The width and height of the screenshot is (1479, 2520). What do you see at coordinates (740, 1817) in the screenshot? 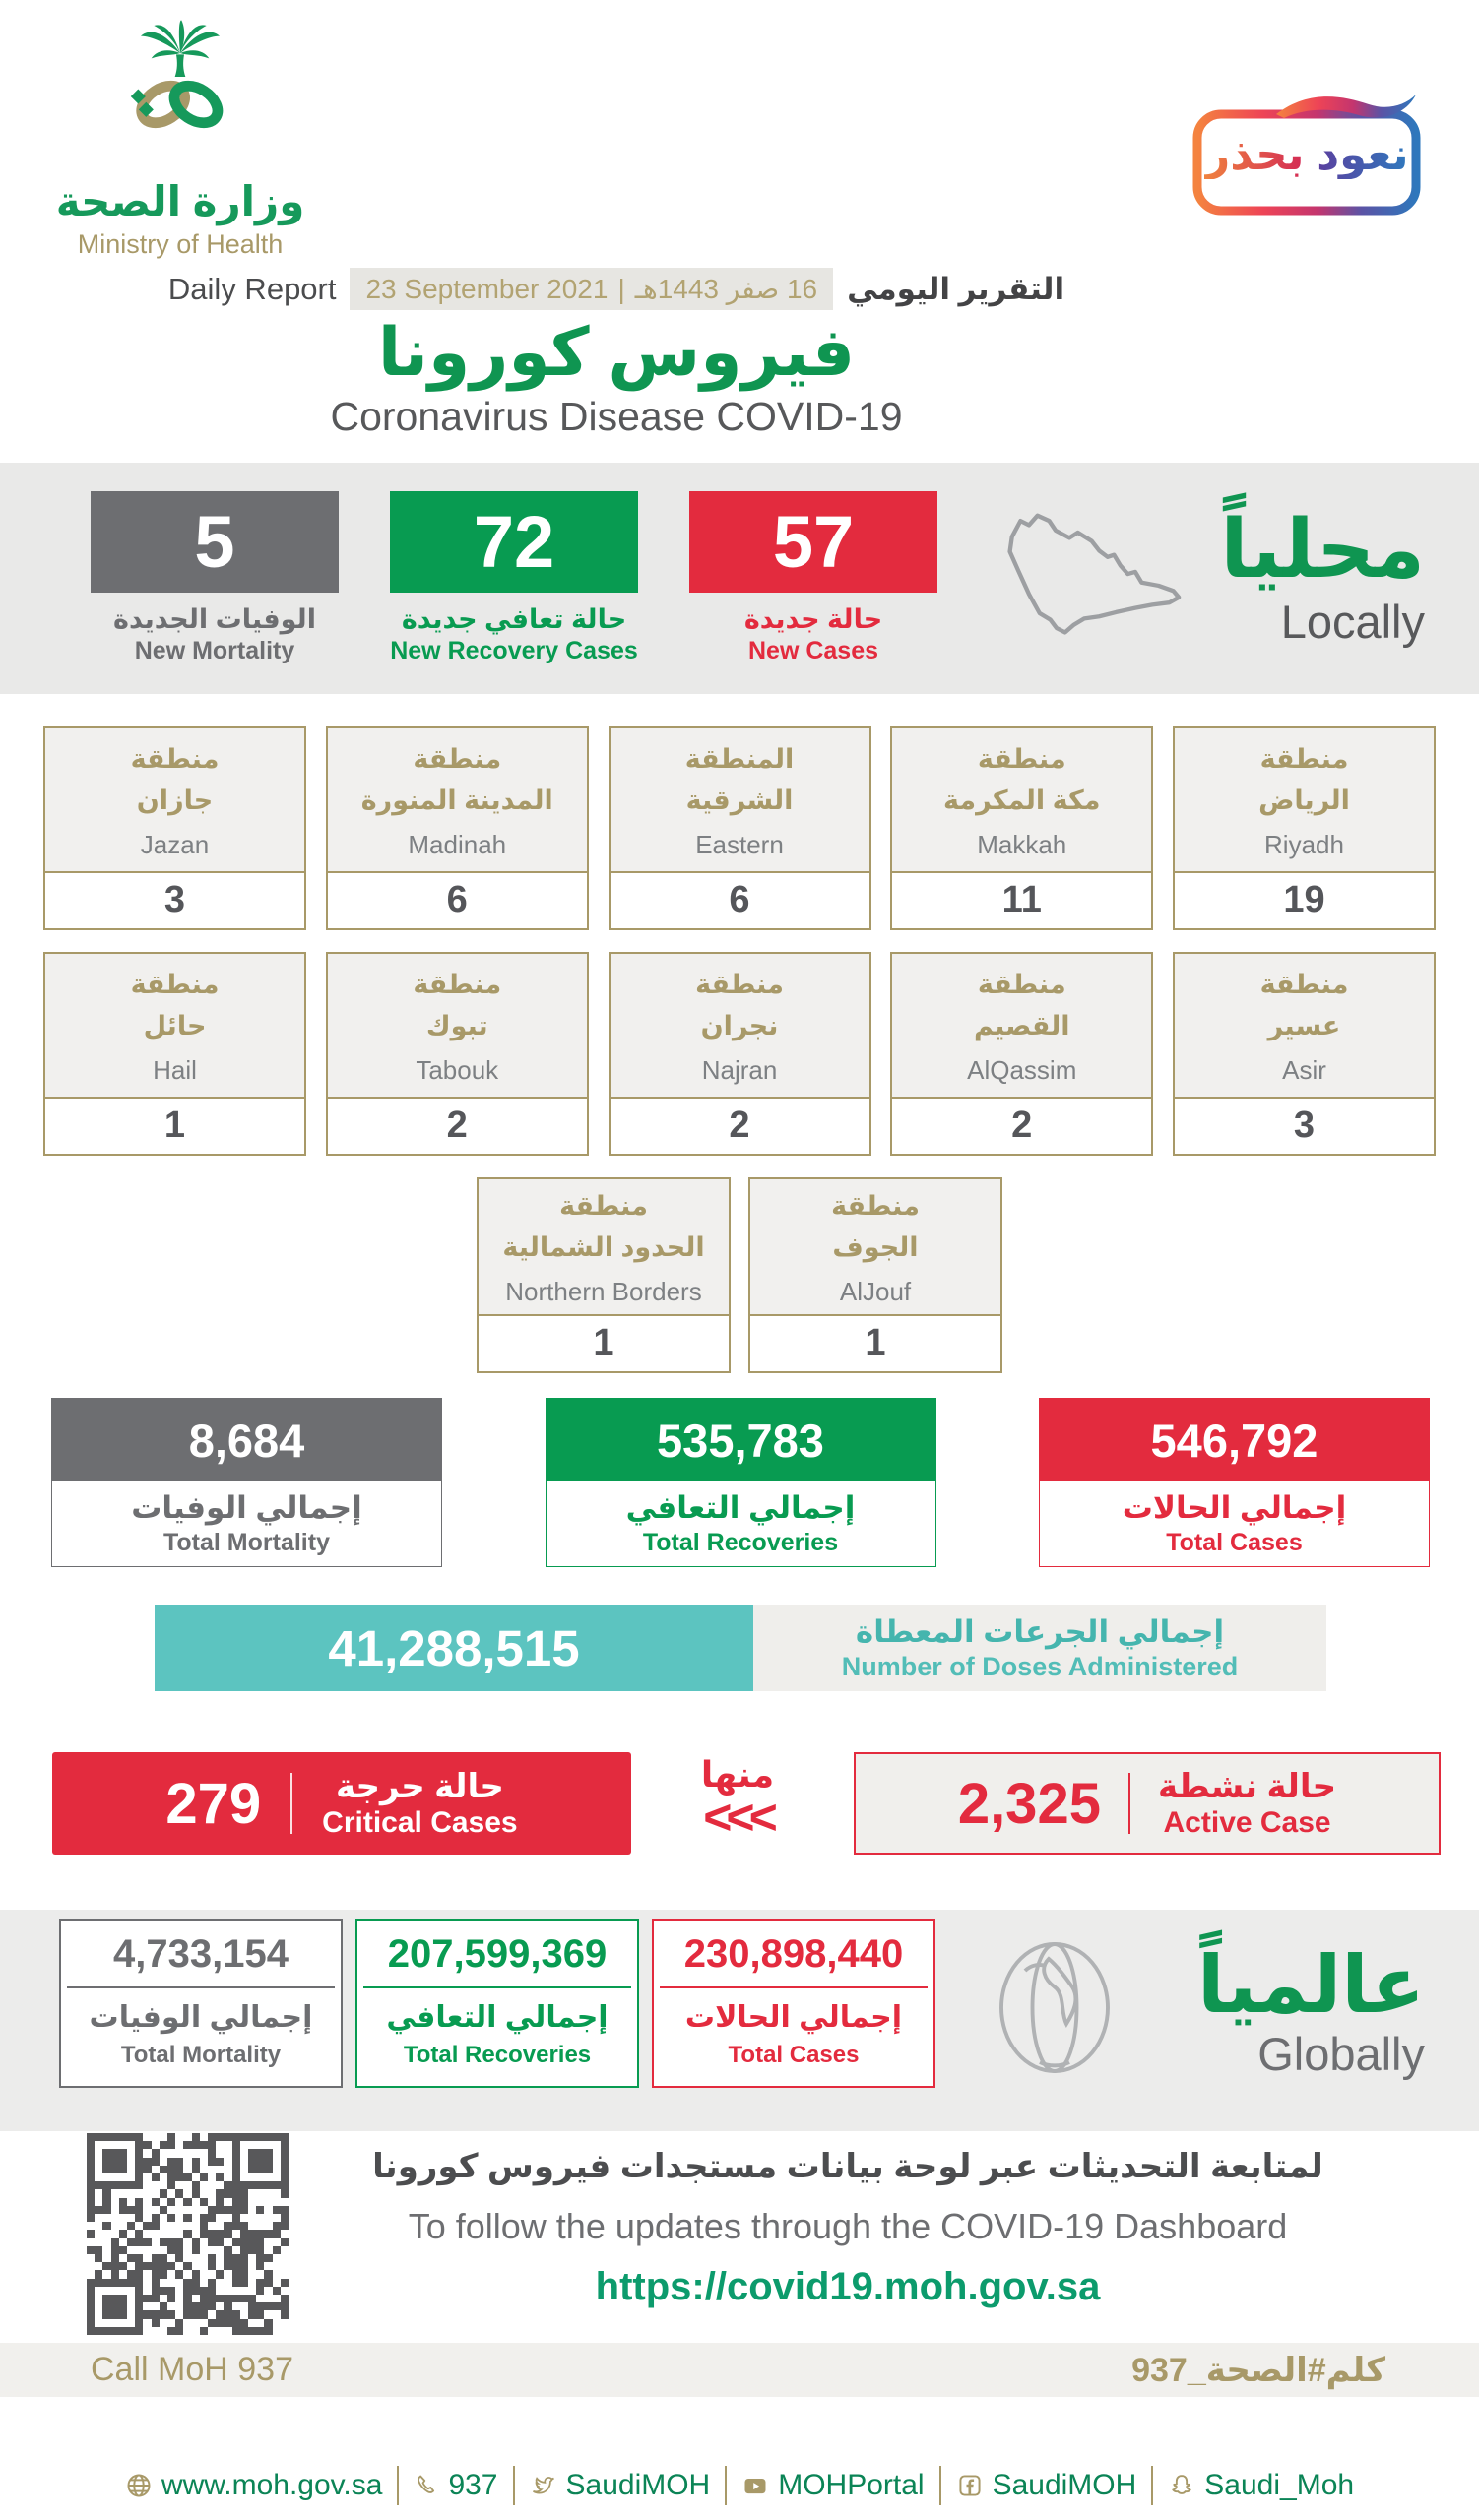
I see `chevrons-icon: <<<` at bounding box center [740, 1817].